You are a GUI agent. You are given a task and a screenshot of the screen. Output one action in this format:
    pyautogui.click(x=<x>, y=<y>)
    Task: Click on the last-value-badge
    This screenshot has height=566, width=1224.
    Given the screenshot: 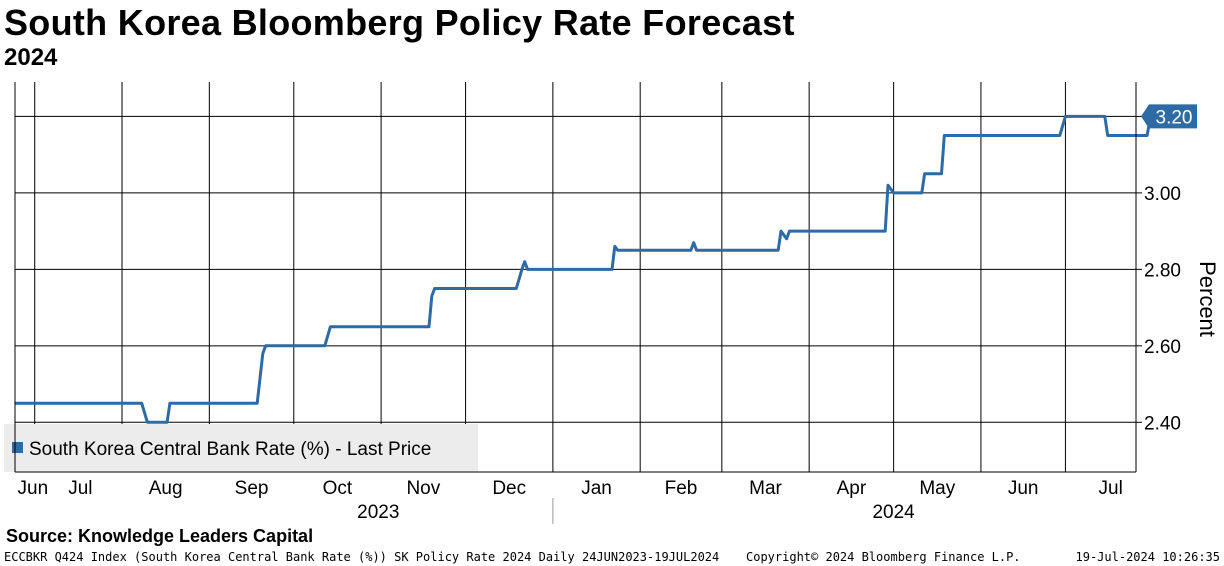 What is the action you would take?
    pyautogui.click(x=1169, y=116)
    